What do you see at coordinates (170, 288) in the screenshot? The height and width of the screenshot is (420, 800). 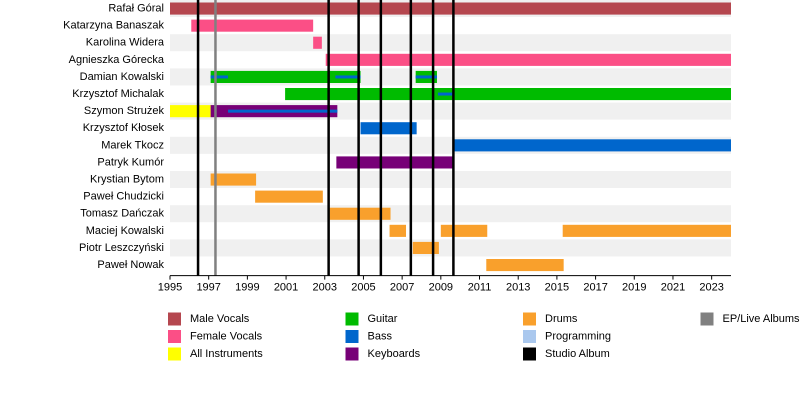 I see `x-tick-label: 1995` at bounding box center [170, 288].